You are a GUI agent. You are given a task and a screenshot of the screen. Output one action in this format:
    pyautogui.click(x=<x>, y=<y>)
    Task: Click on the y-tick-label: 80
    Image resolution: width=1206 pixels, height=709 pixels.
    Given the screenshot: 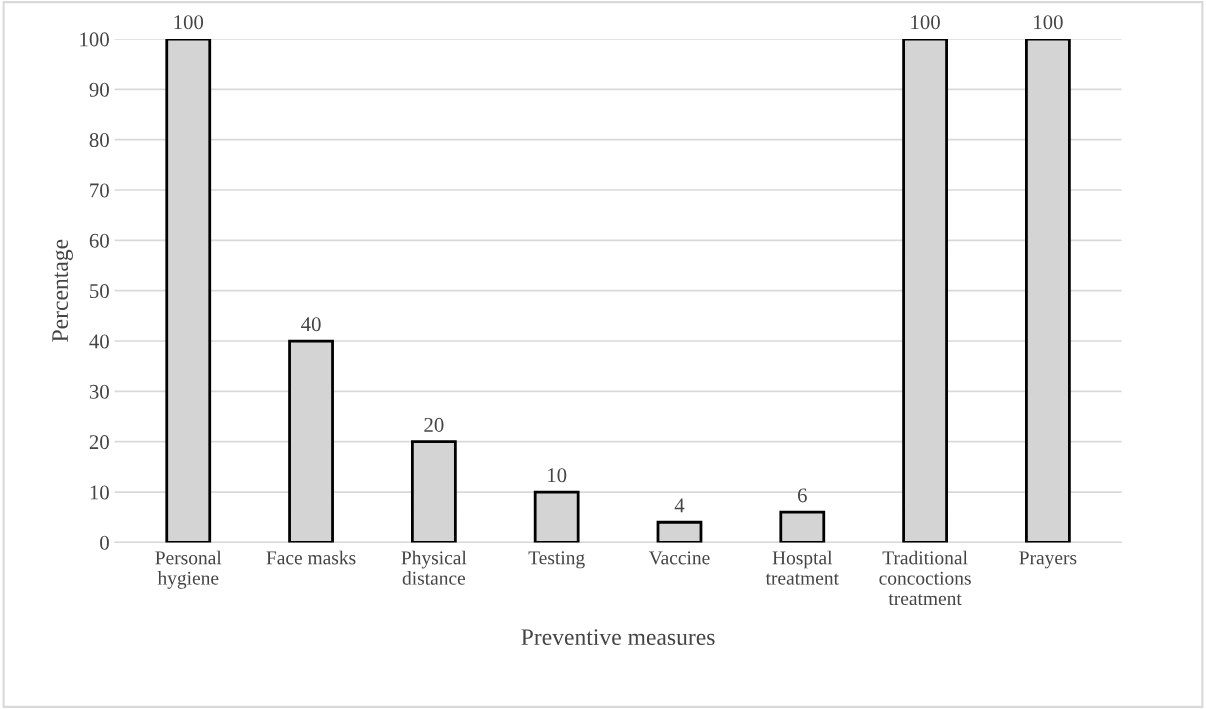 What is the action you would take?
    pyautogui.click(x=99, y=140)
    